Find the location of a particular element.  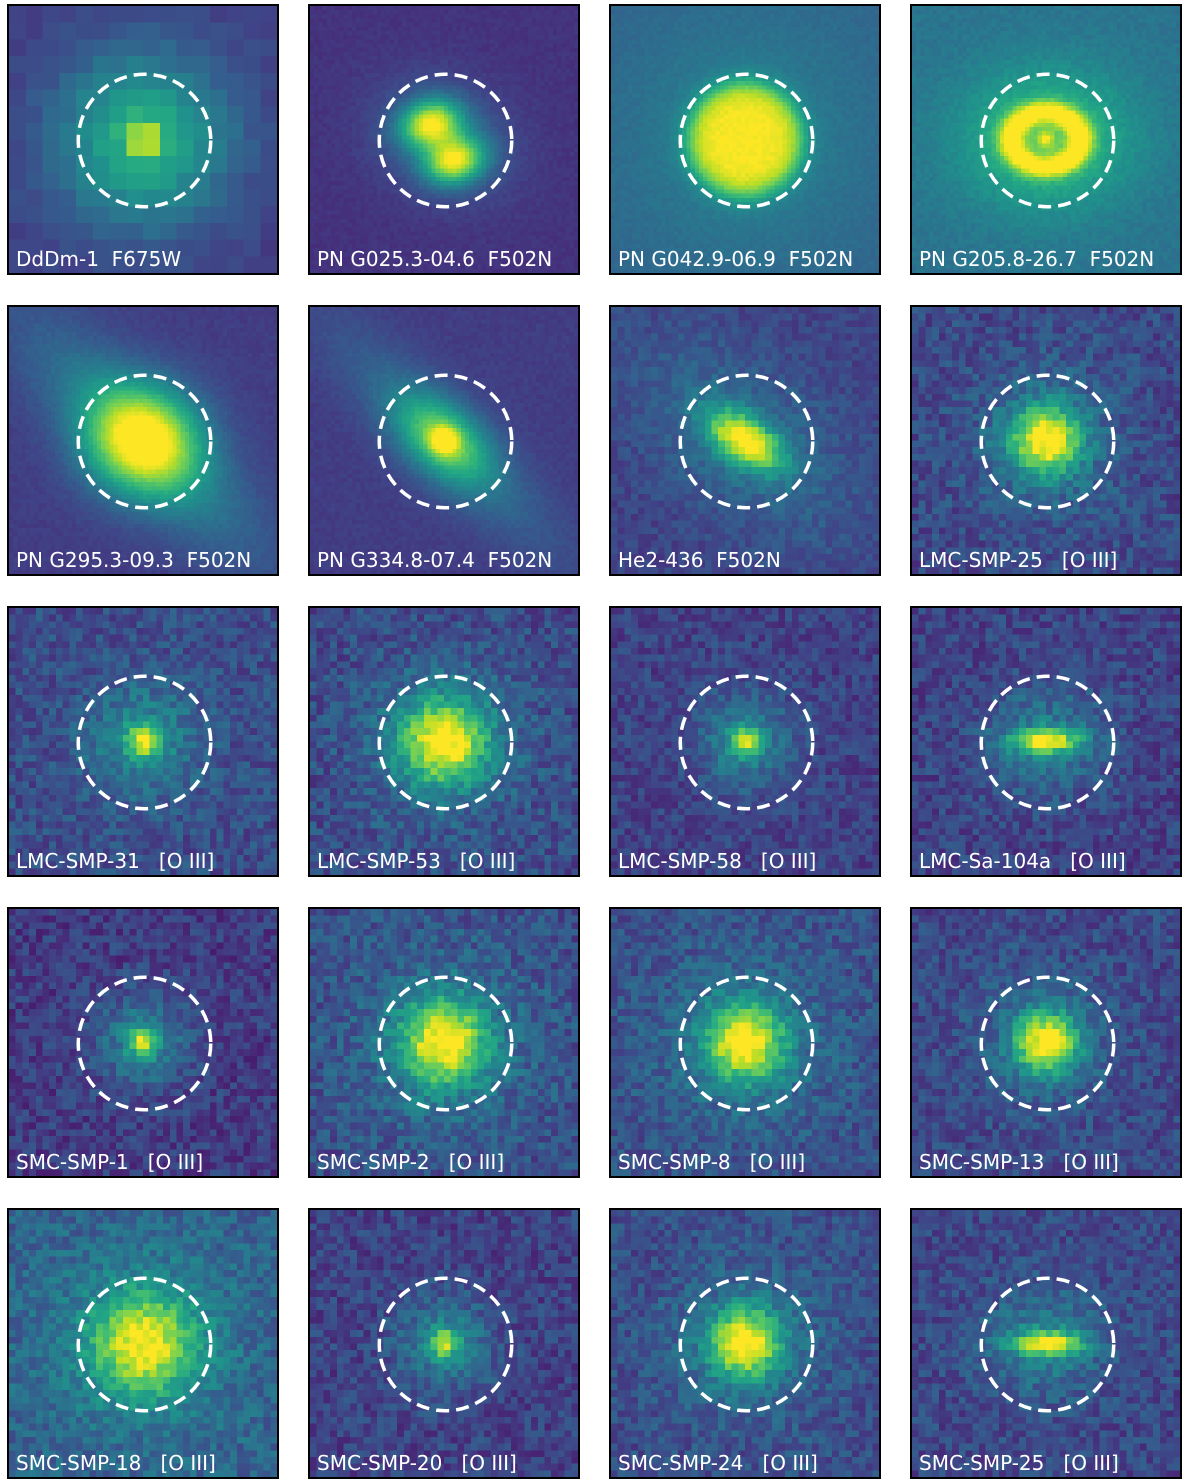

panel-label: SMC-SMP-20 [O III] is located at coordinates (417, 1463).